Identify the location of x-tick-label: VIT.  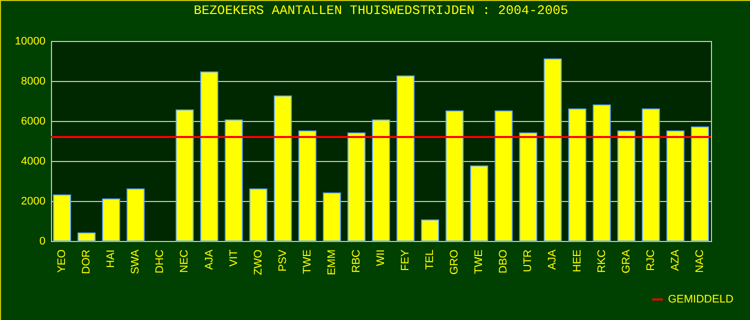
(234, 258).